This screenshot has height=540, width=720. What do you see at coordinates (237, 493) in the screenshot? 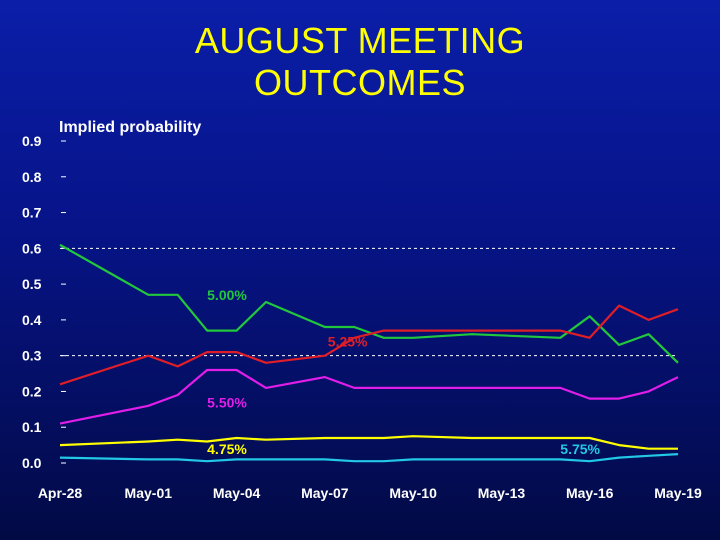
I see `x-tick-label: May-04` at bounding box center [237, 493].